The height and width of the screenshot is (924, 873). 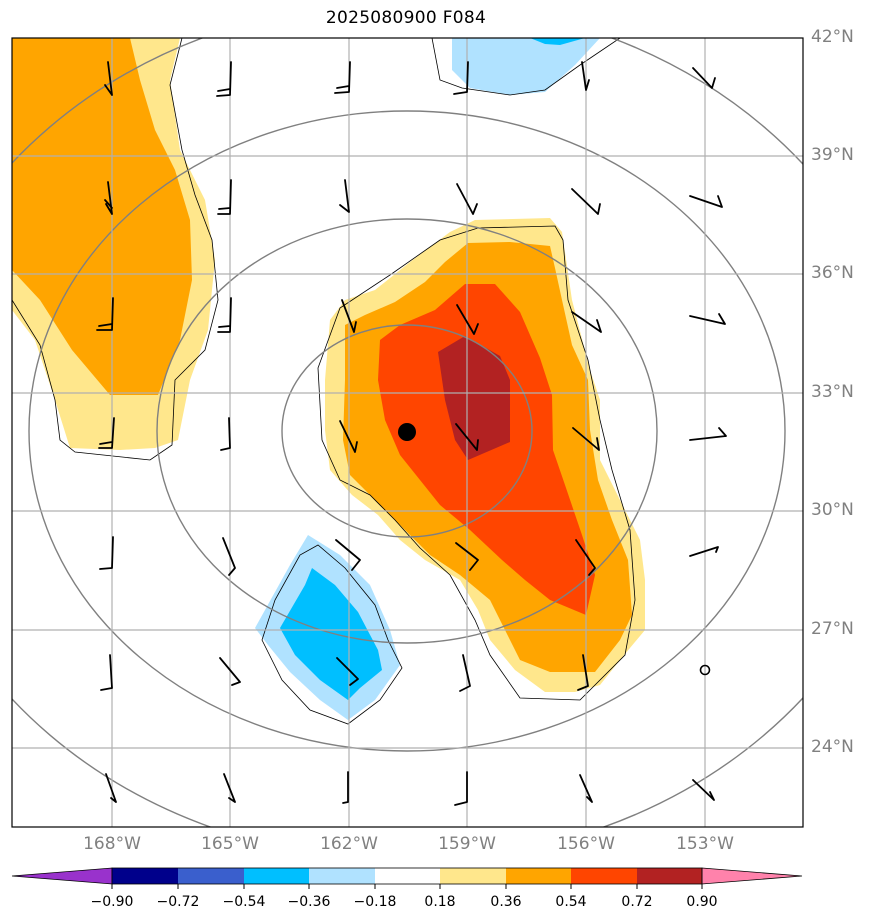 I want to click on lat-label: 39°N, so click(x=832, y=155).